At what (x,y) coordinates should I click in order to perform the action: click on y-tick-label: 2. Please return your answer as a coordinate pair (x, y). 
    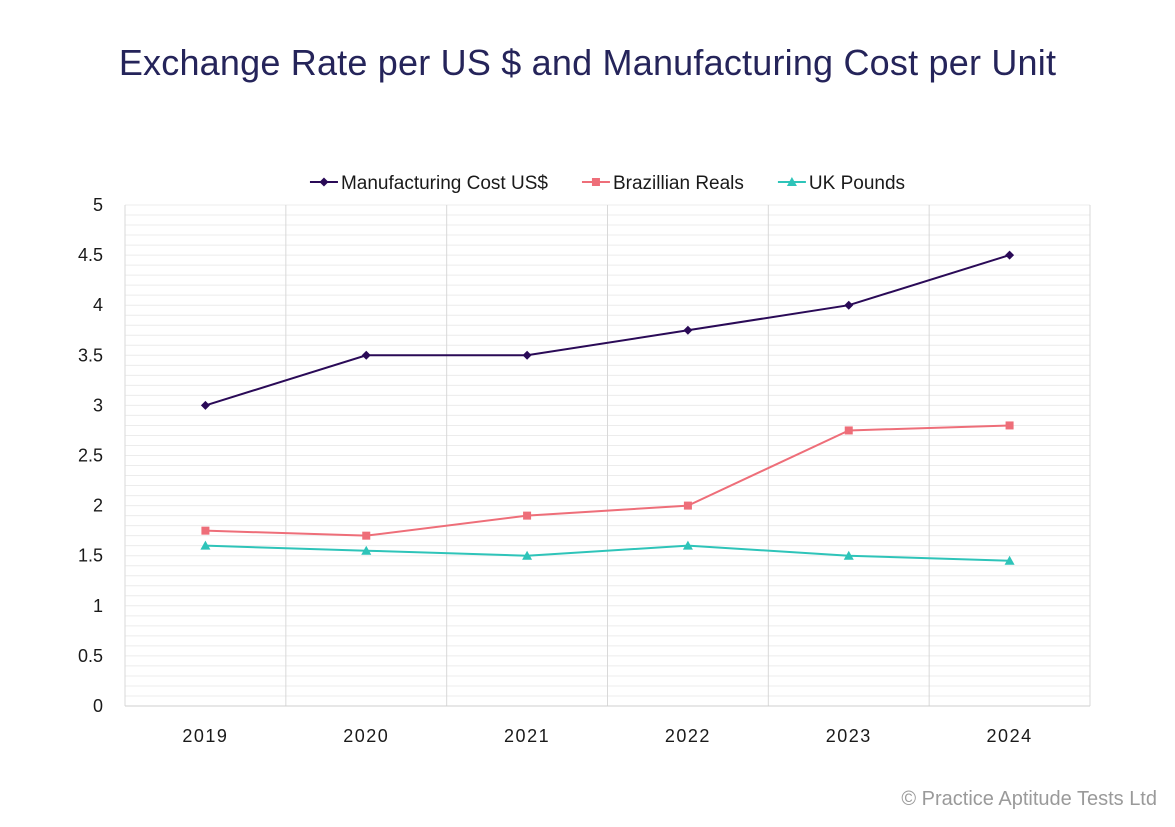
    Looking at the image, I should click on (98, 506).